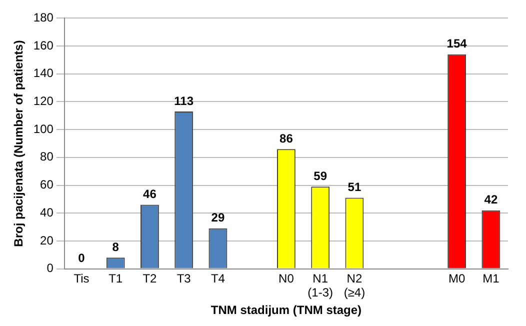 This screenshot has width=526, height=326. I want to click on data-label: 29, so click(218, 217).